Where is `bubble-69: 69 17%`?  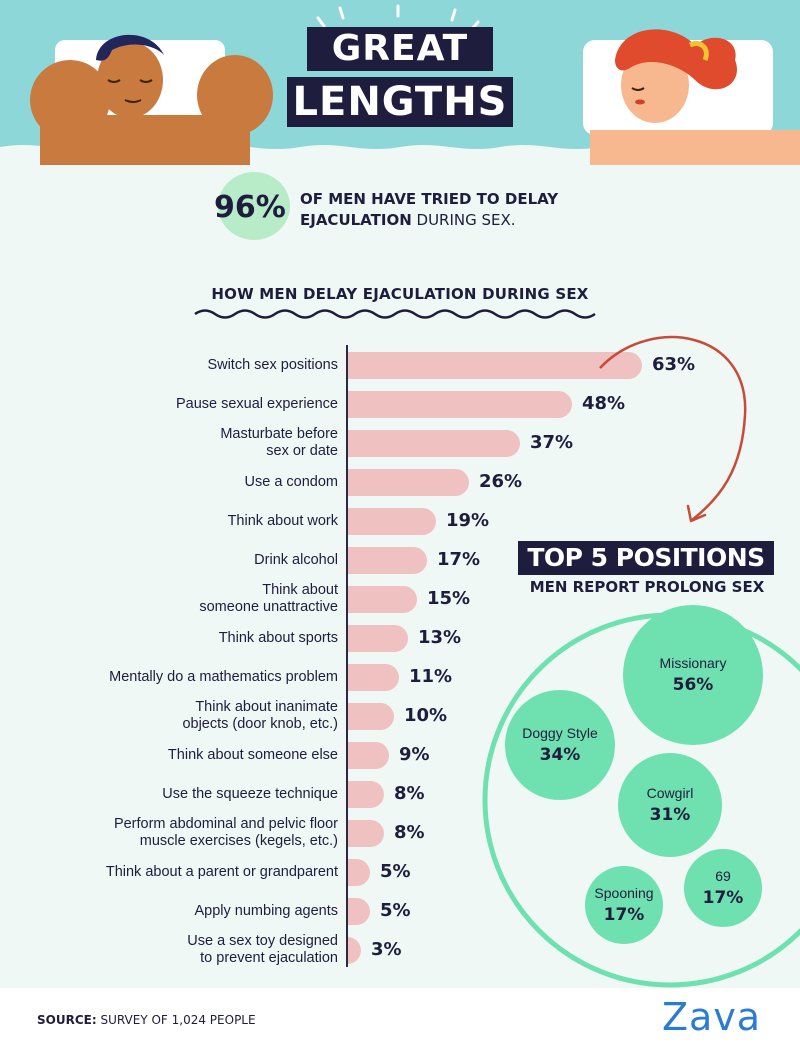 bubble-69: 69 17% is located at coordinates (723, 888).